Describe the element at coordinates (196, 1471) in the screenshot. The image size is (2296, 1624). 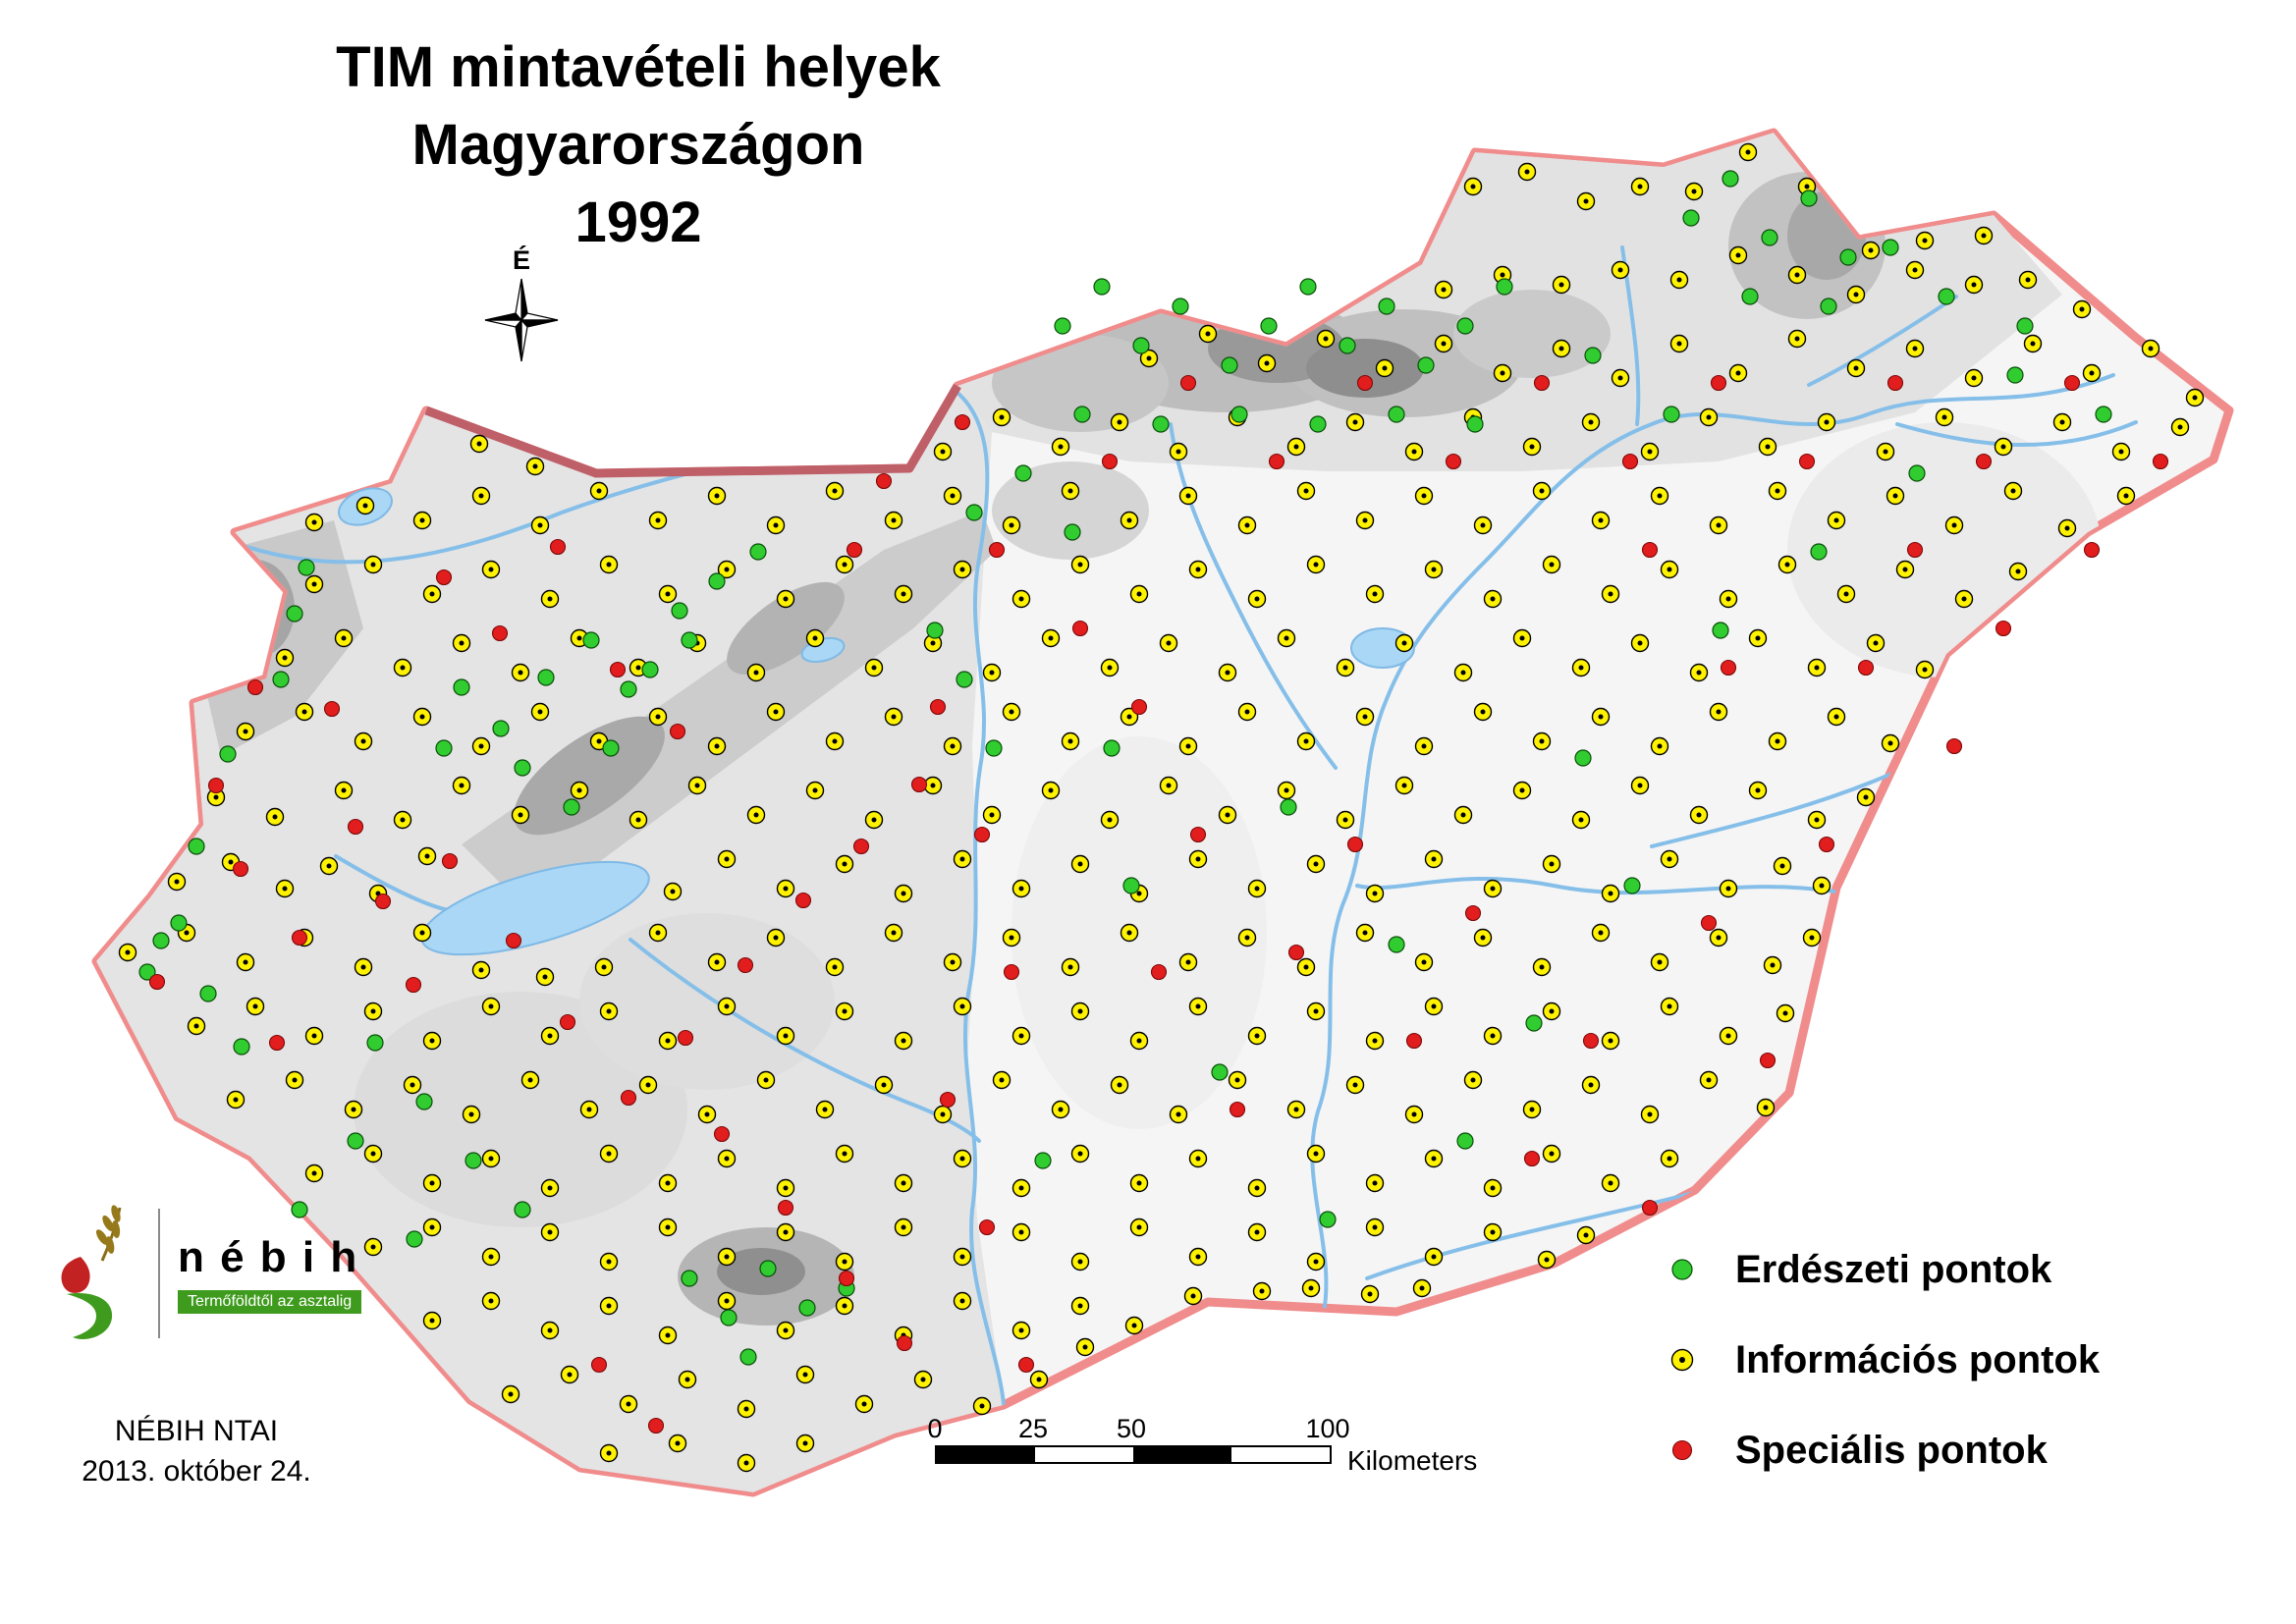
I see `credits-date: 2013. október 24.` at that location.